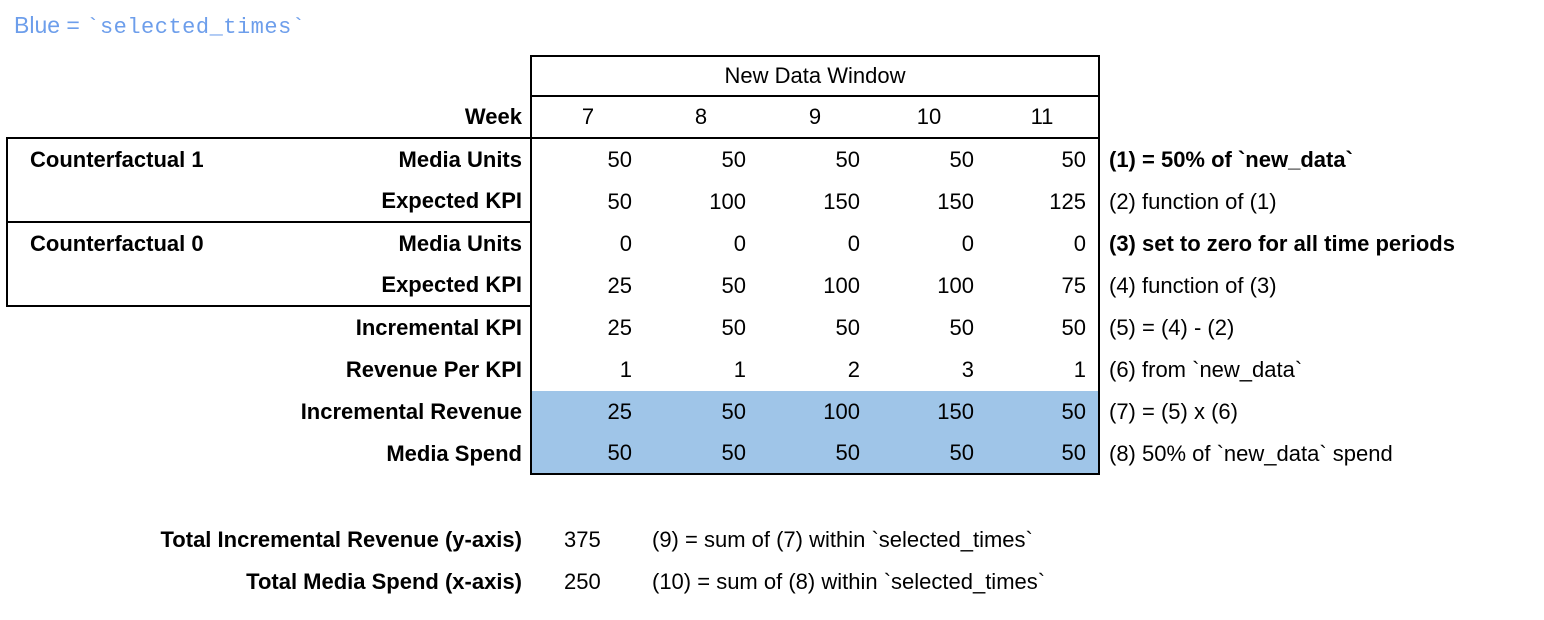 This screenshot has height=620, width=1544. I want to click on total-incremental-revenue-annotation: (9) = sum of (7) within `selected_times`, so click(842, 539).